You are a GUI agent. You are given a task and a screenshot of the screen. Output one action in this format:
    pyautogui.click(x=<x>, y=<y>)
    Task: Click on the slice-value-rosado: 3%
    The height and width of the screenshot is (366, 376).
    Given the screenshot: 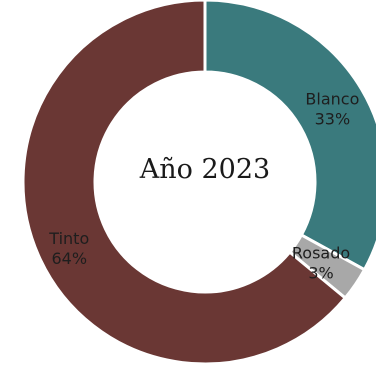 What is the action you would take?
    pyautogui.click(x=320, y=272)
    